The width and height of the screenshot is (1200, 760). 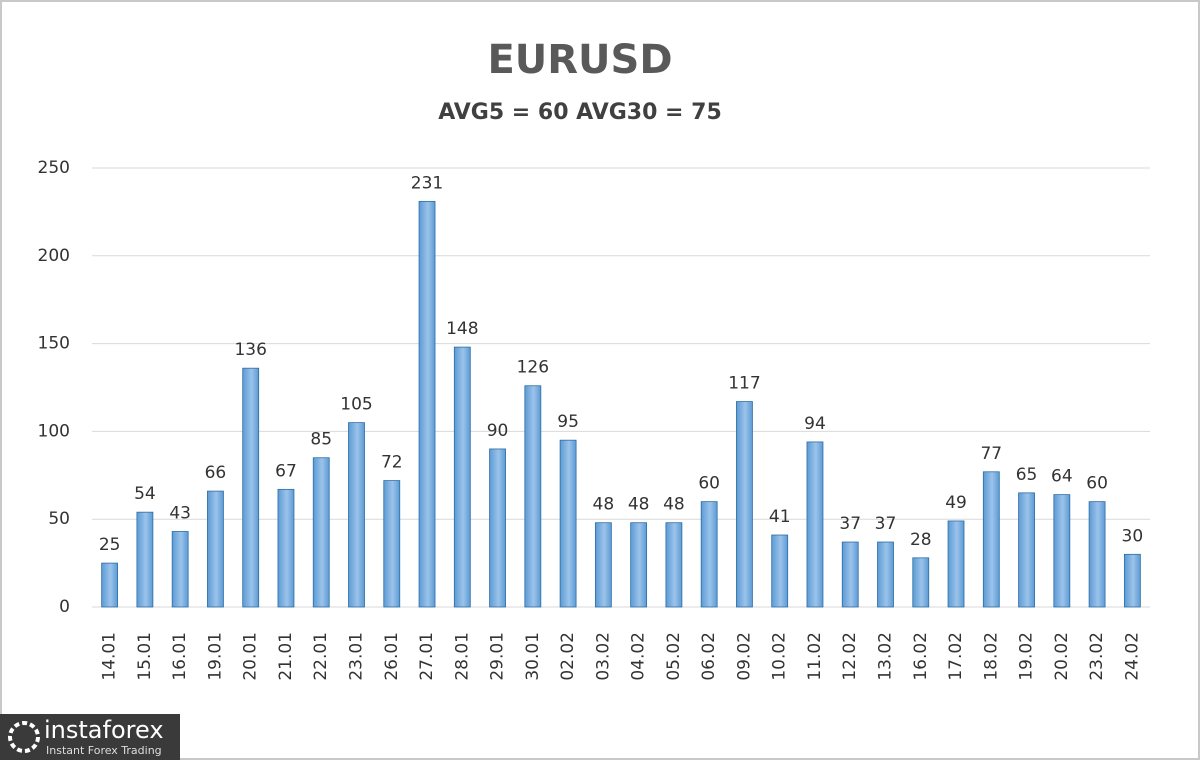 I want to click on data-label: 77, so click(x=991, y=454).